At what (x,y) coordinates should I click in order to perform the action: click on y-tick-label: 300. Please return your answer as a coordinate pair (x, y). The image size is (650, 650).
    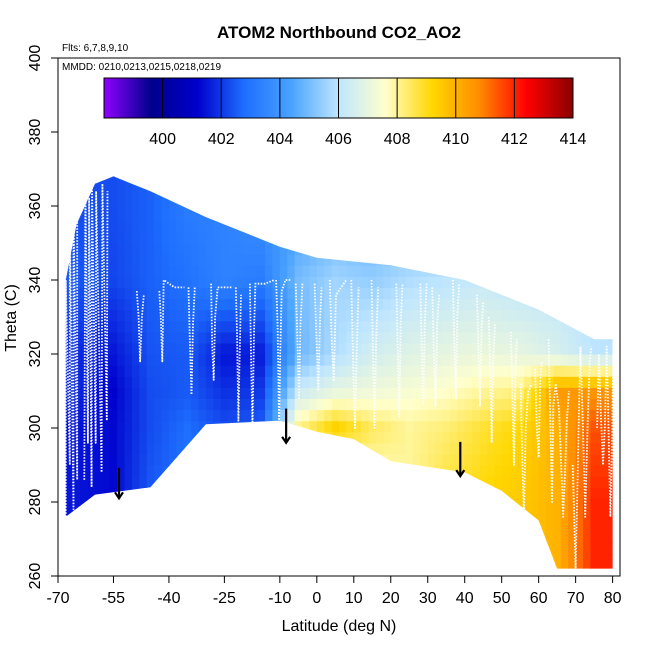
    Looking at the image, I should click on (35, 428).